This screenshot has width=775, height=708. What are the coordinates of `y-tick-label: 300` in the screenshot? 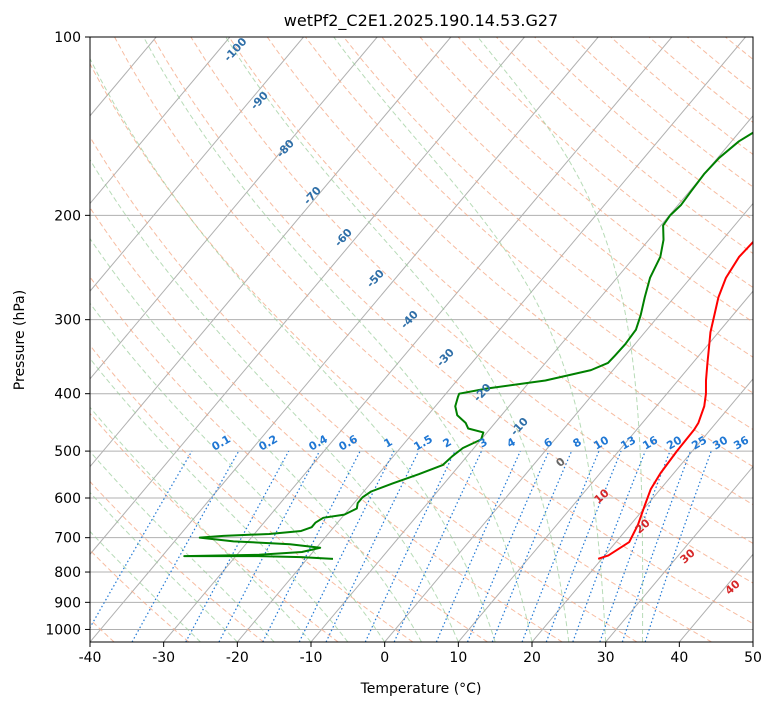 It's located at (67, 321).